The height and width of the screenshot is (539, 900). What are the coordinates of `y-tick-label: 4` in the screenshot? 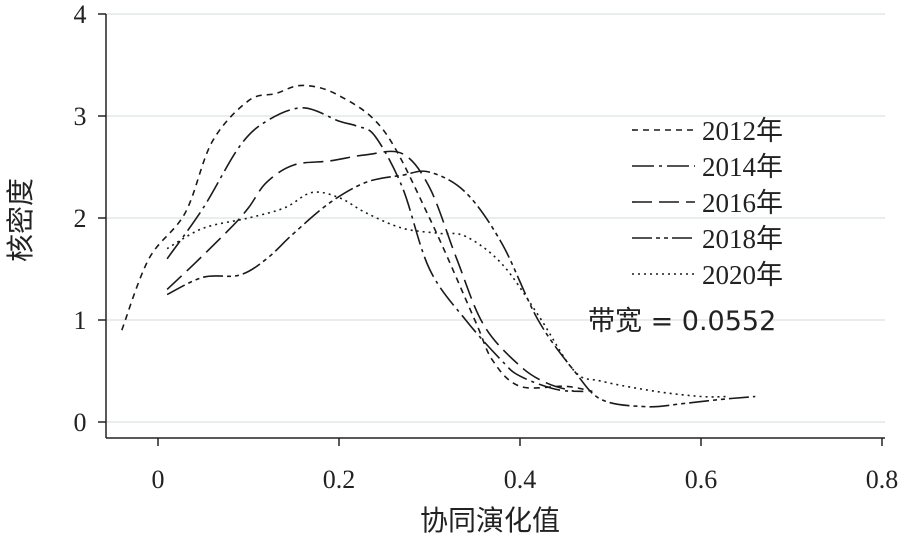 It's located at (80, 14).